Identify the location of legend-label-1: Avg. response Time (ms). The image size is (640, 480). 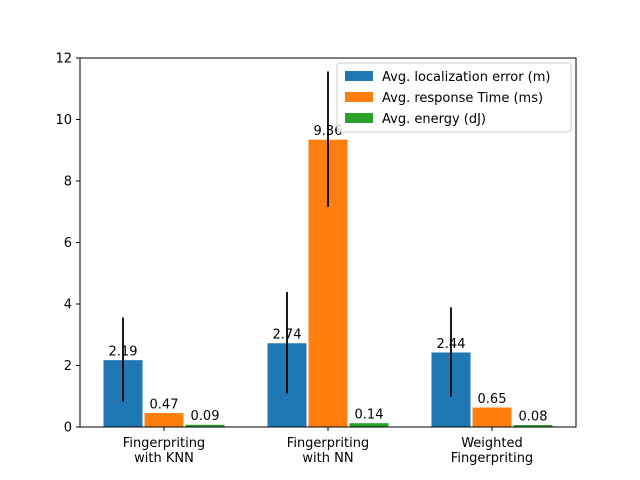
(462, 98).